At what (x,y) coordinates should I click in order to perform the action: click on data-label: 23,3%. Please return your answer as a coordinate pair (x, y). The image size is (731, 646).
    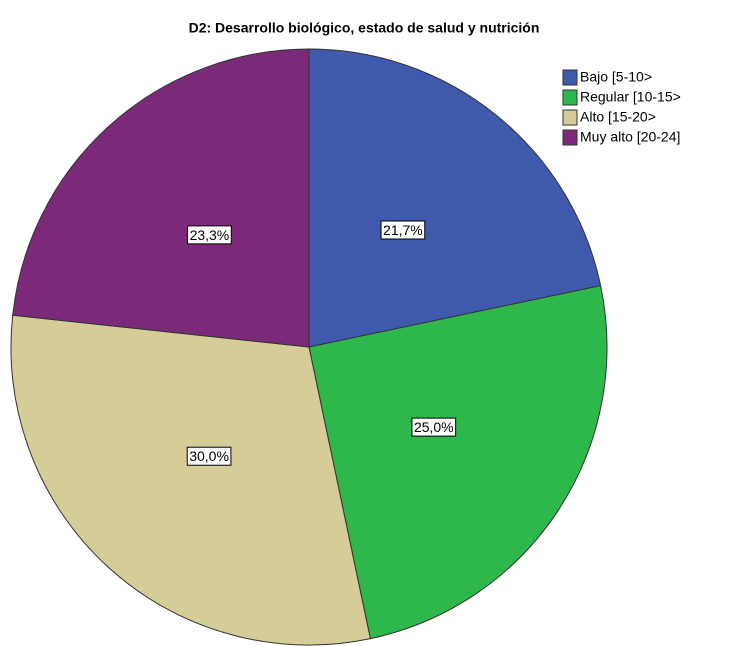
    Looking at the image, I should click on (210, 235).